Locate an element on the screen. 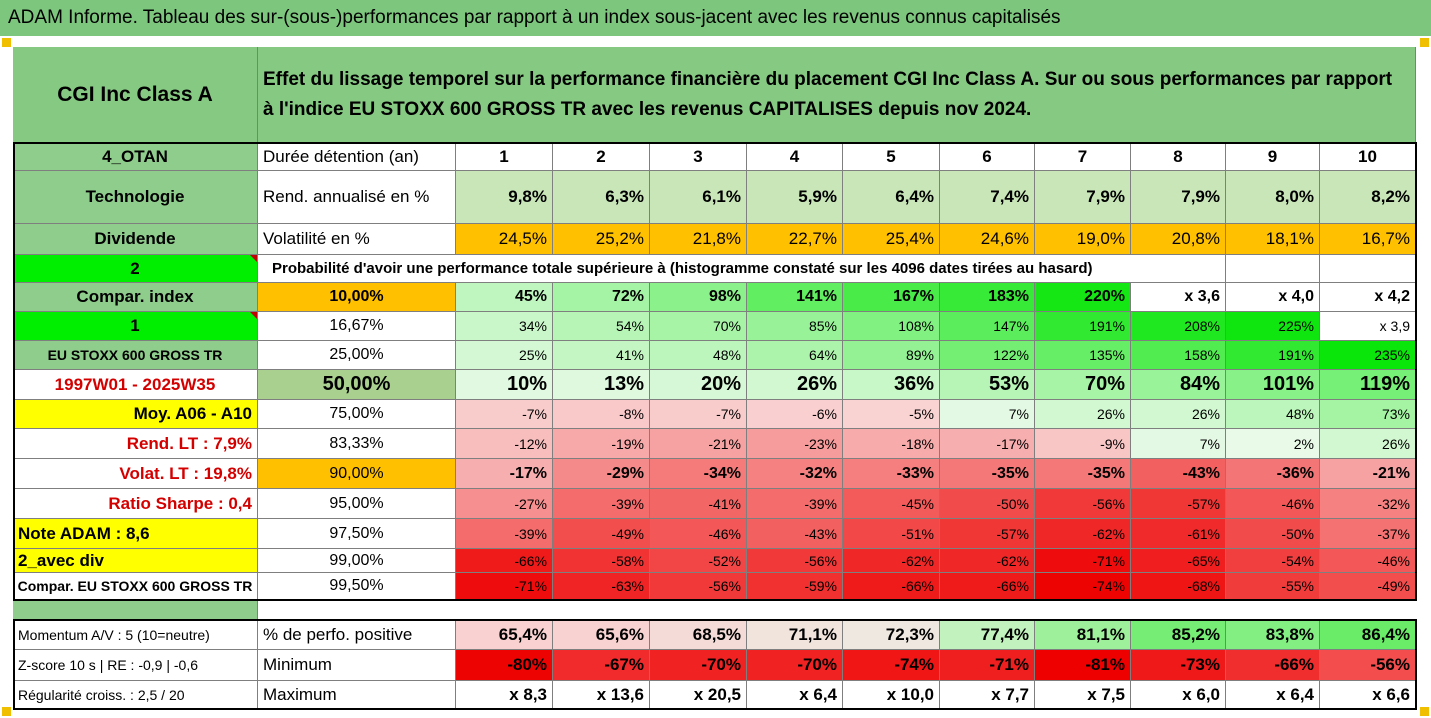  volatility-cell: 24,5% is located at coordinates (504, 239).